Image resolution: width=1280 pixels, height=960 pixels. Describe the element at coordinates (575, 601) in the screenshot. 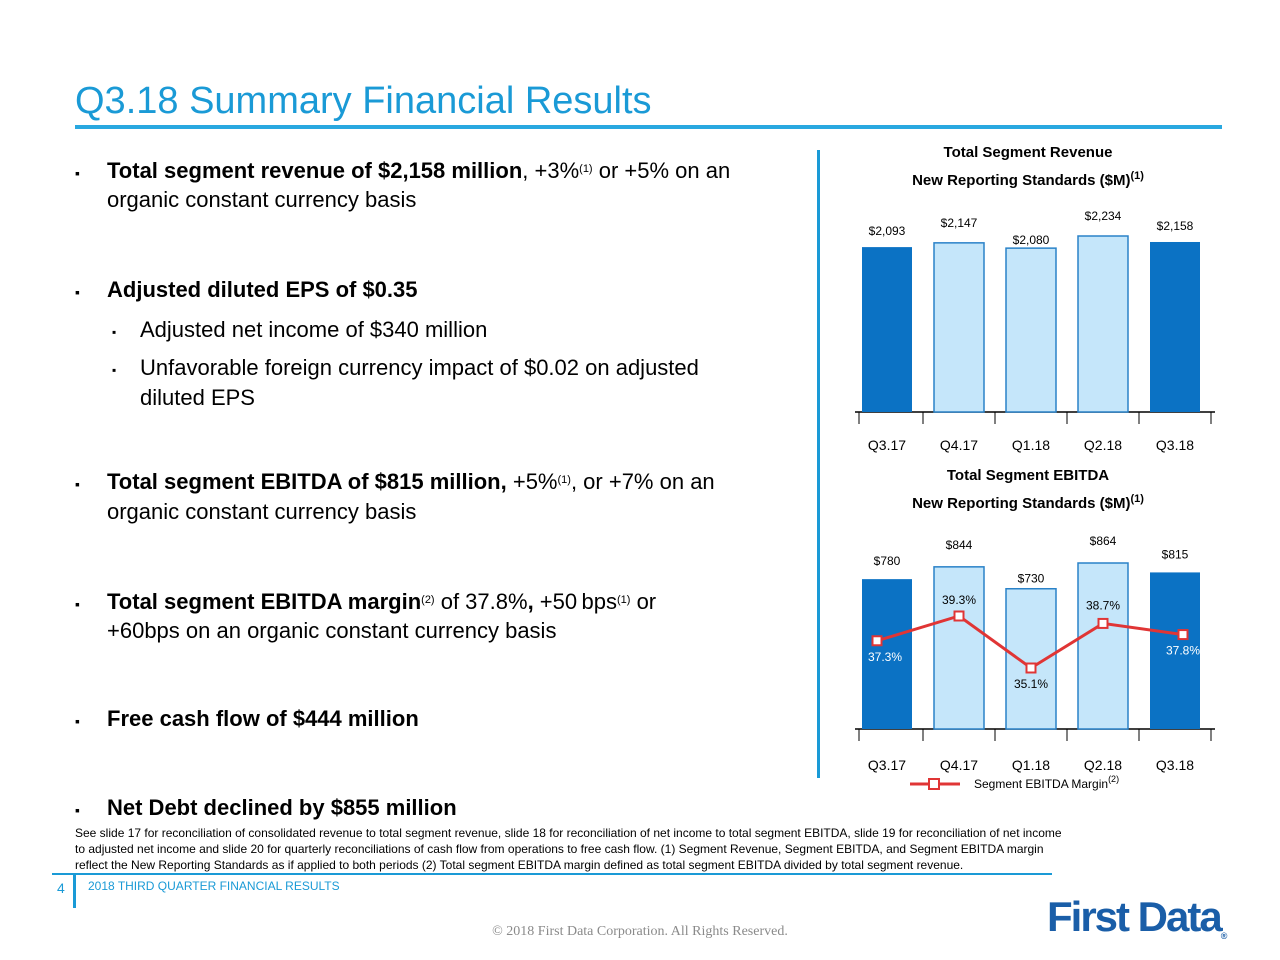

I see `bullet-margin-rest2: +50 bps` at that location.